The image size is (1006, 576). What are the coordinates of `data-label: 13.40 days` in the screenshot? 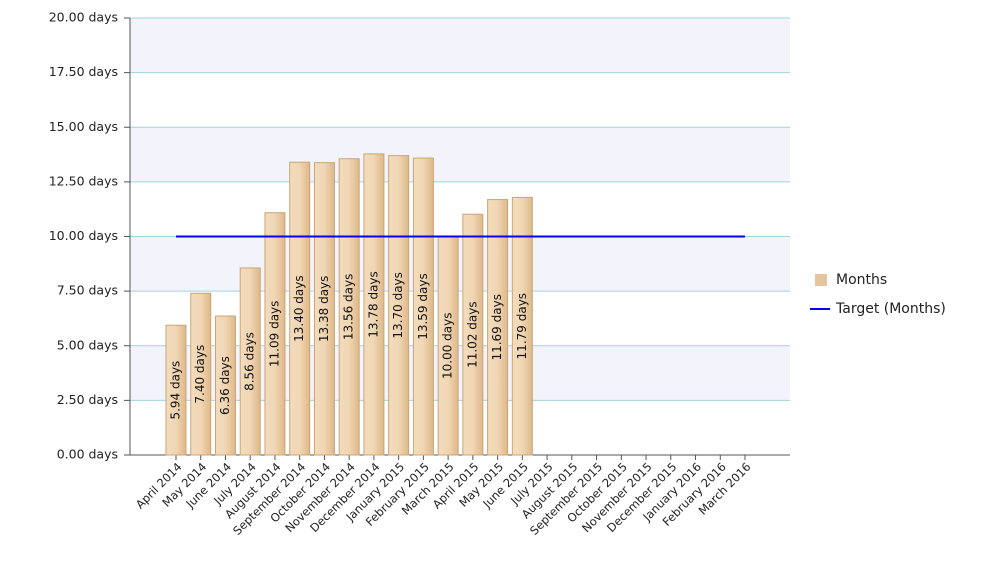 It's located at (299, 308).